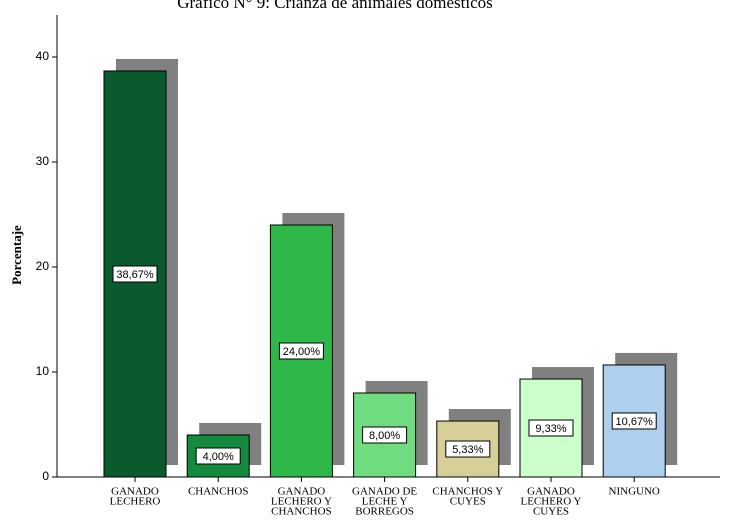 The height and width of the screenshot is (523, 731). What do you see at coordinates (135, 502) in the screenshot?
I see `x-tick-label: LECHERO` at bounding box center [135, 502].